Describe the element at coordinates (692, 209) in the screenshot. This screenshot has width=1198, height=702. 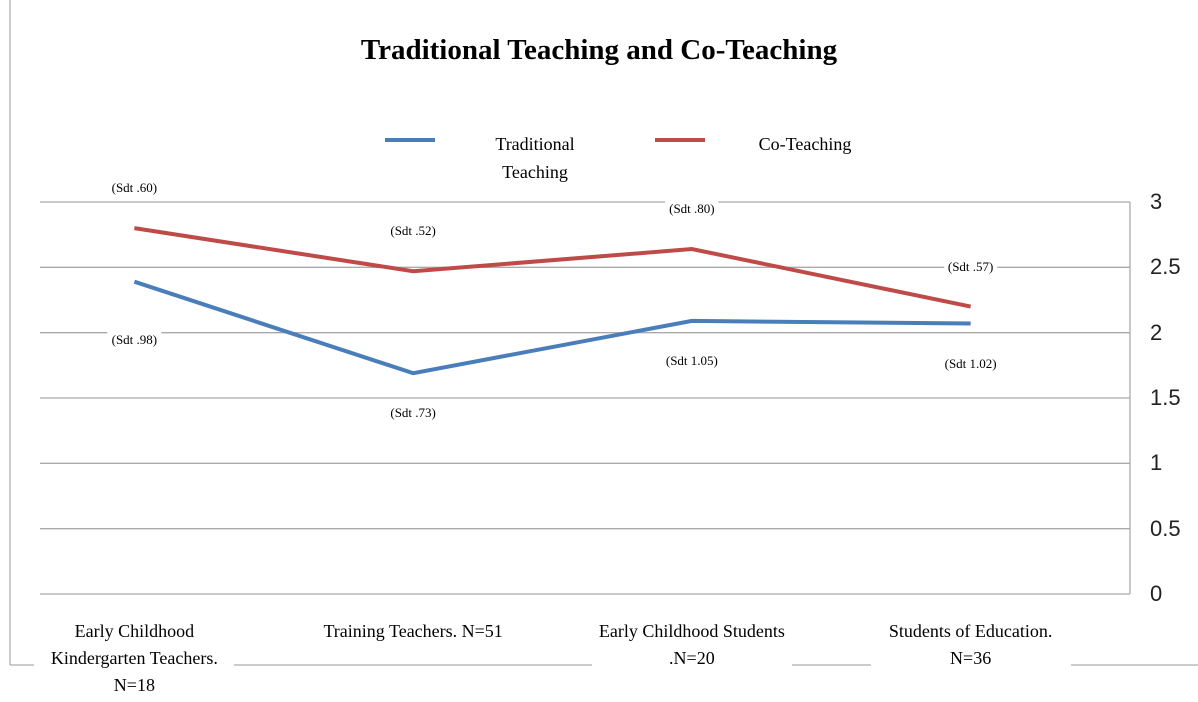
I see `sd-label: (Sdt .80)` at that location.